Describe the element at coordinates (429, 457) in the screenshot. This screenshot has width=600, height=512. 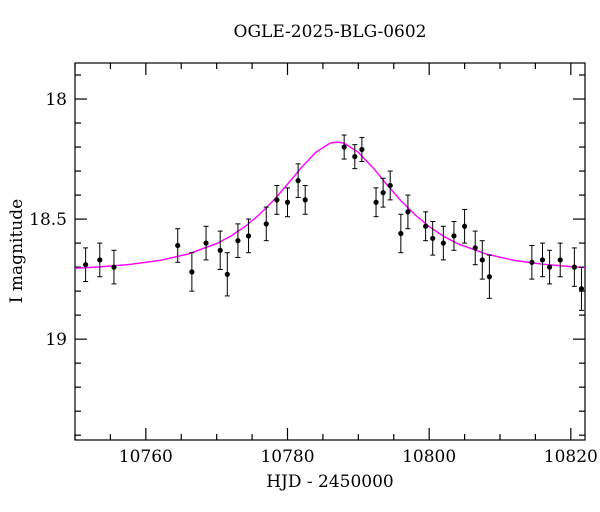
I see `x-tick-label: 10800` at that location.